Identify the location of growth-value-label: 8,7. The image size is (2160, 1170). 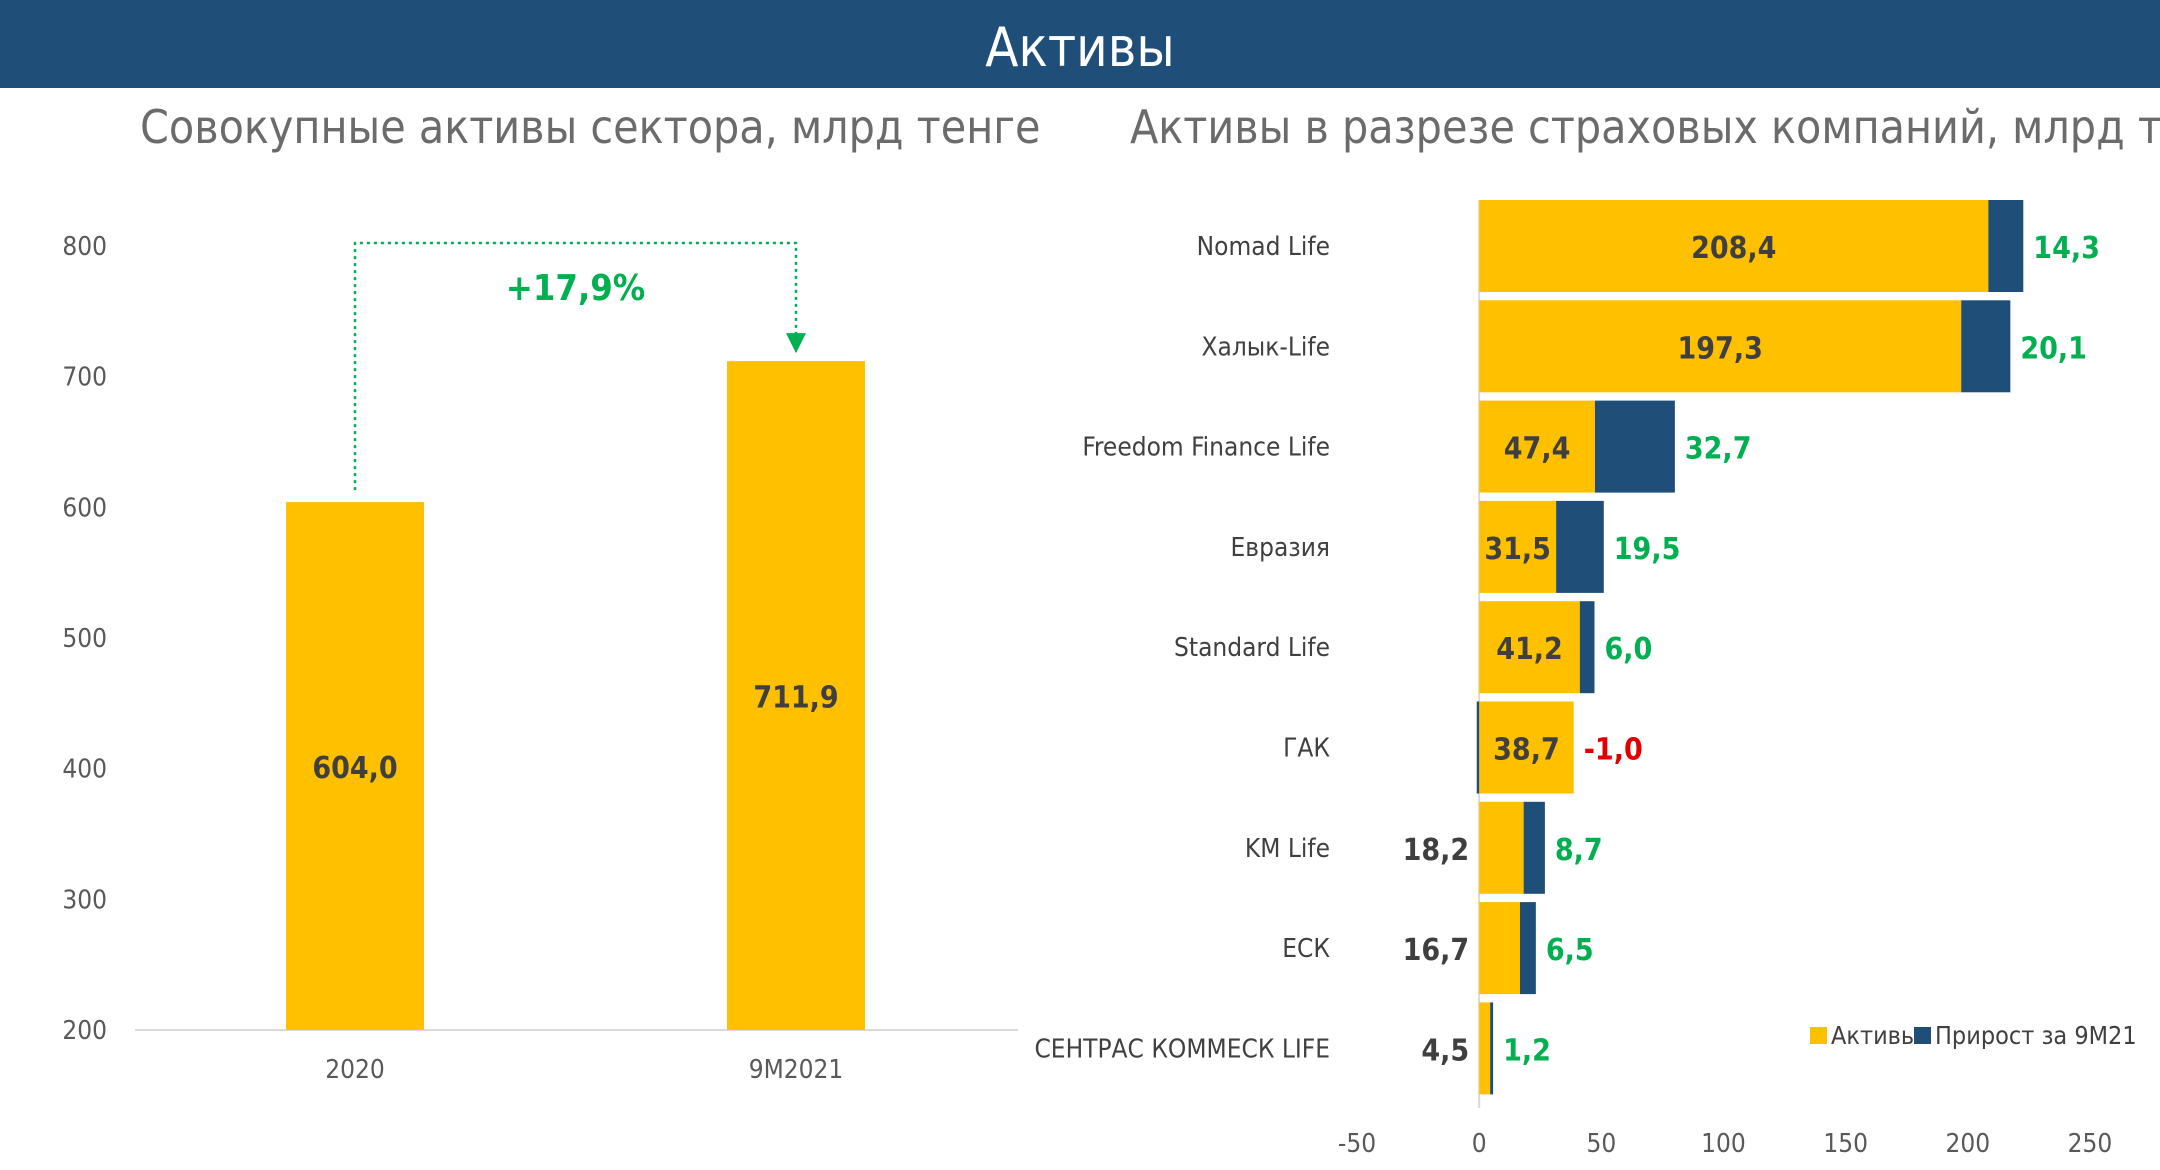
(1579, 850).